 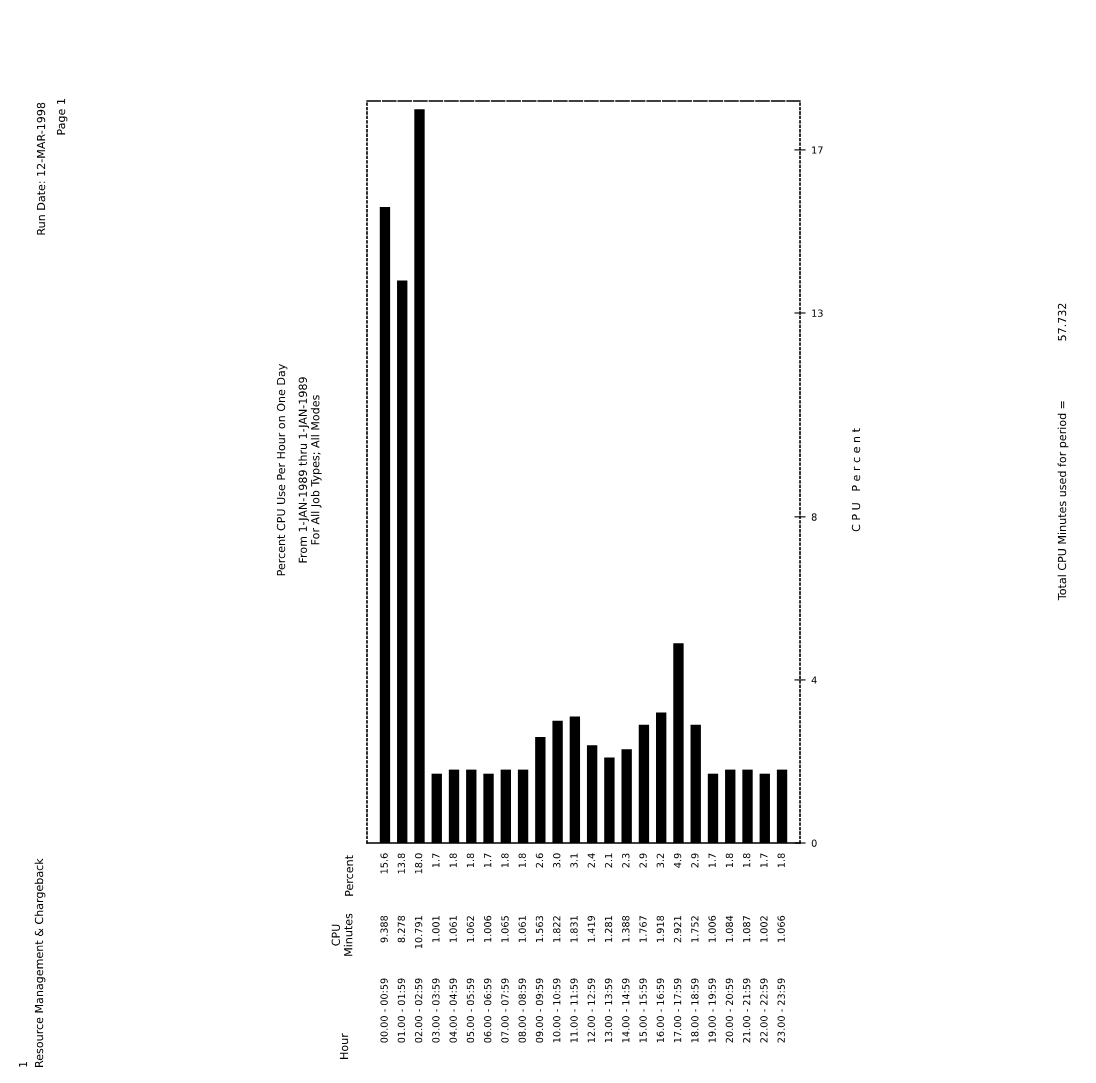 I want to click on text: 8.278, so click(x=401, y=929).